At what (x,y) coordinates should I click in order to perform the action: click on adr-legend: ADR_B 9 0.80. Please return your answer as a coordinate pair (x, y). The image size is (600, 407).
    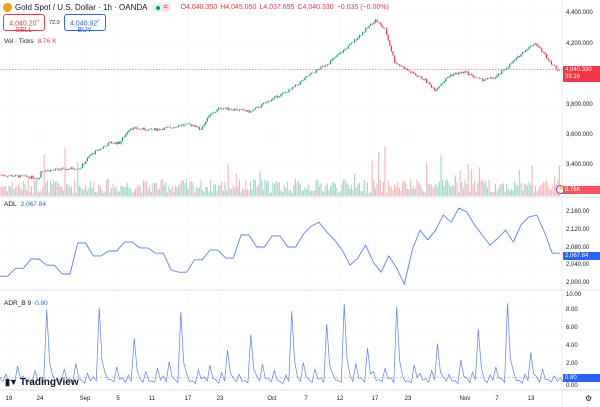
    Looking at the image, I should click on (26, 303).